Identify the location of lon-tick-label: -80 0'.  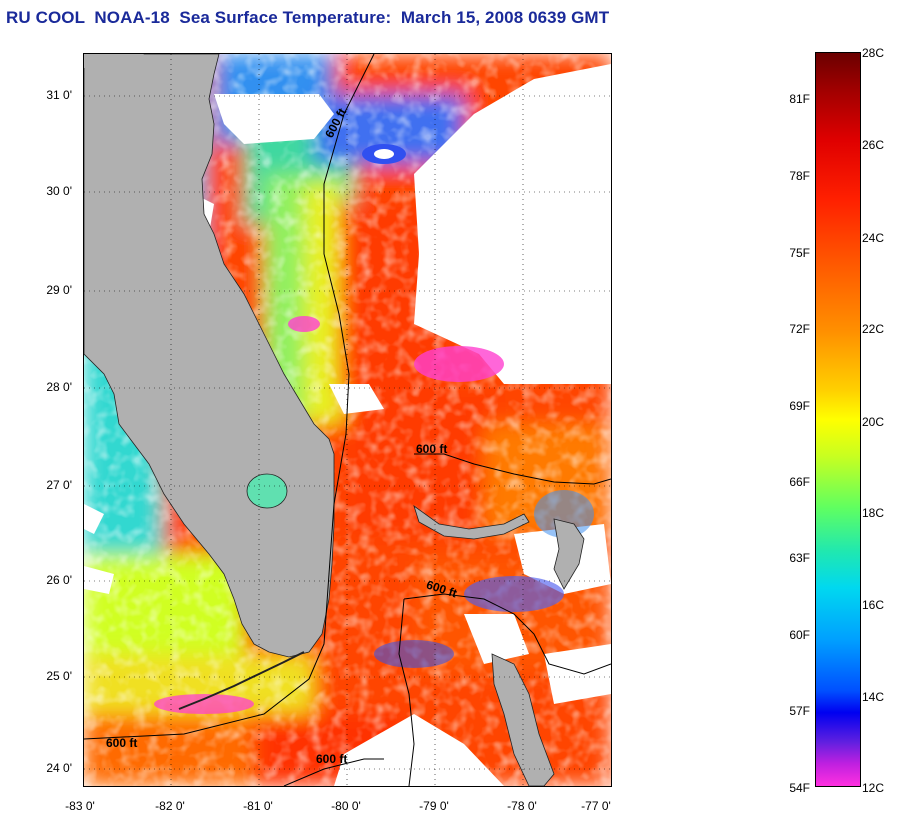
(346, 806).